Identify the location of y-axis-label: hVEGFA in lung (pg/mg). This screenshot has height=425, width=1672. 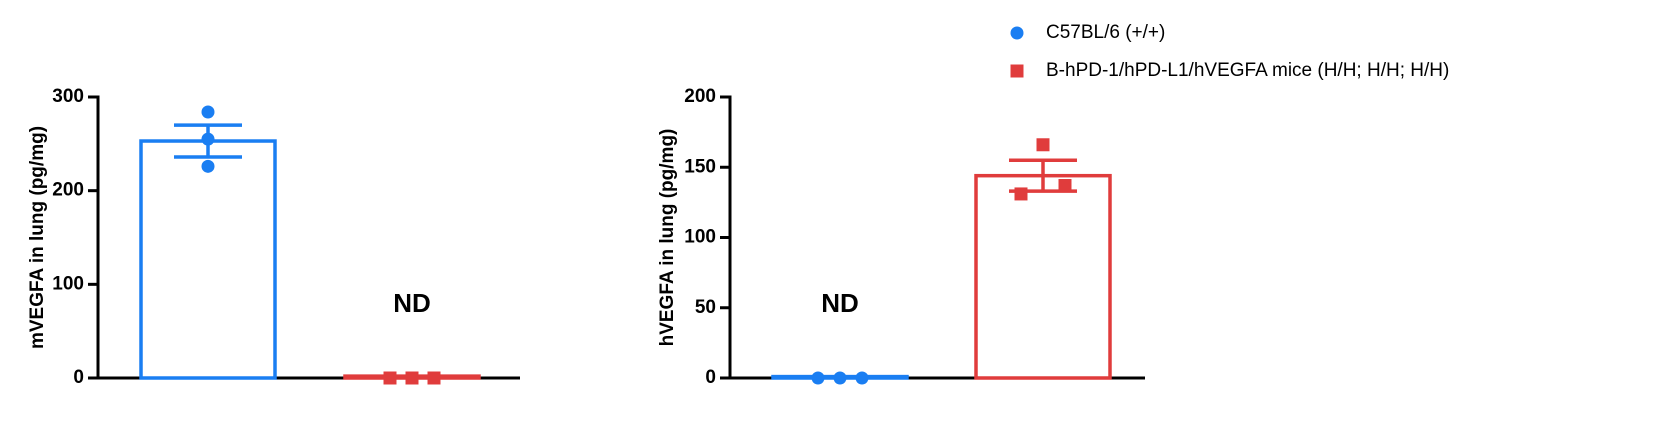
(667, 238).